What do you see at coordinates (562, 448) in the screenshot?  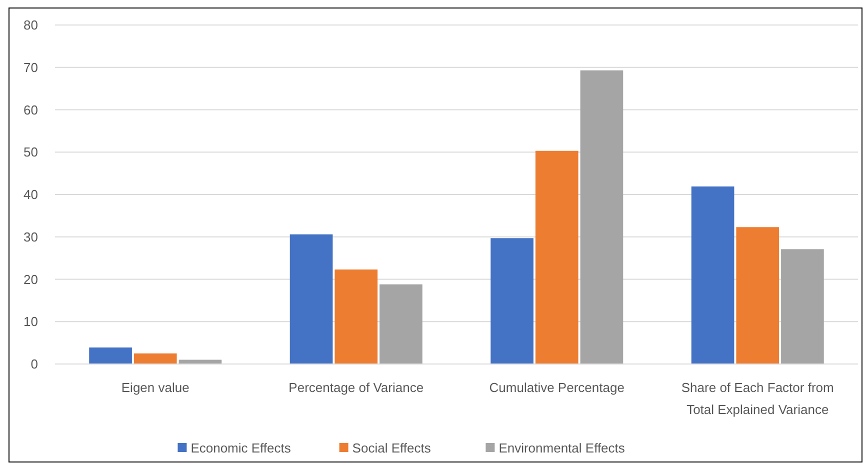 I see `legend-label: Environmental Effects` at bounding box center [562, 448].